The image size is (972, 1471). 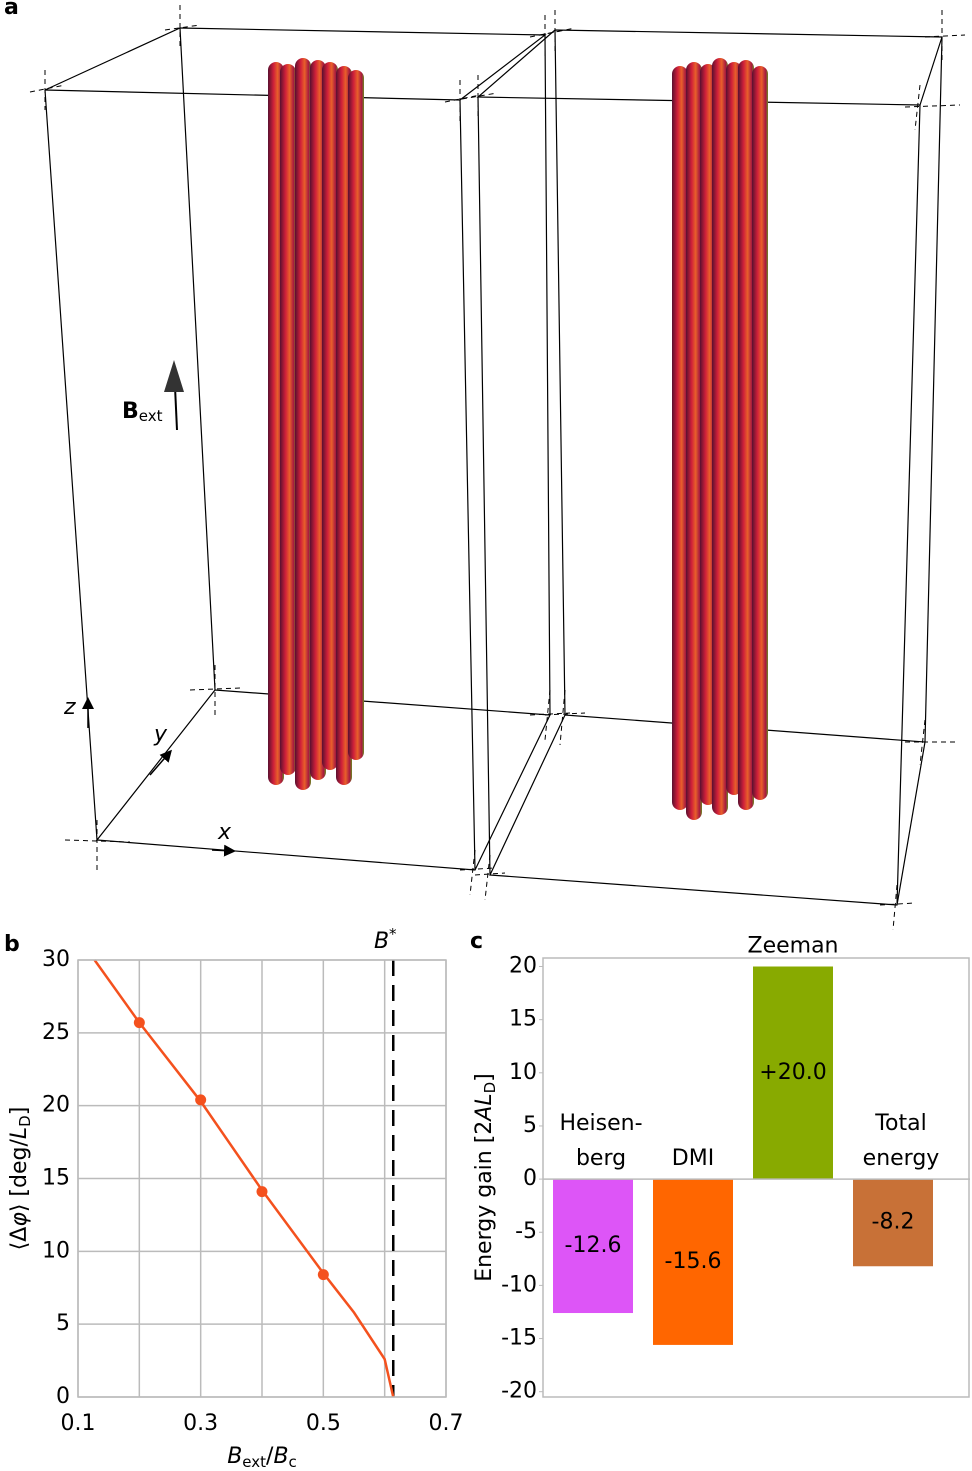 I want to click on value-label: +20.0, so click(x=792, y=1072).